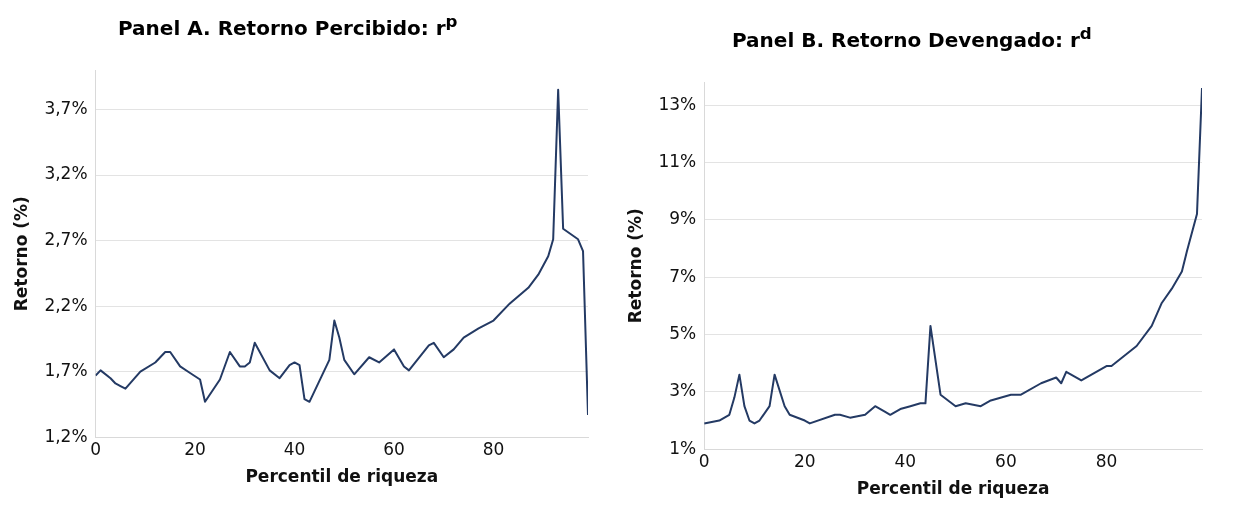 This screenshot has height=508, width=1233. Describe the element at coordinates (683, 390) in the screenshot. I see `y-tick-label: 3%` at that location.